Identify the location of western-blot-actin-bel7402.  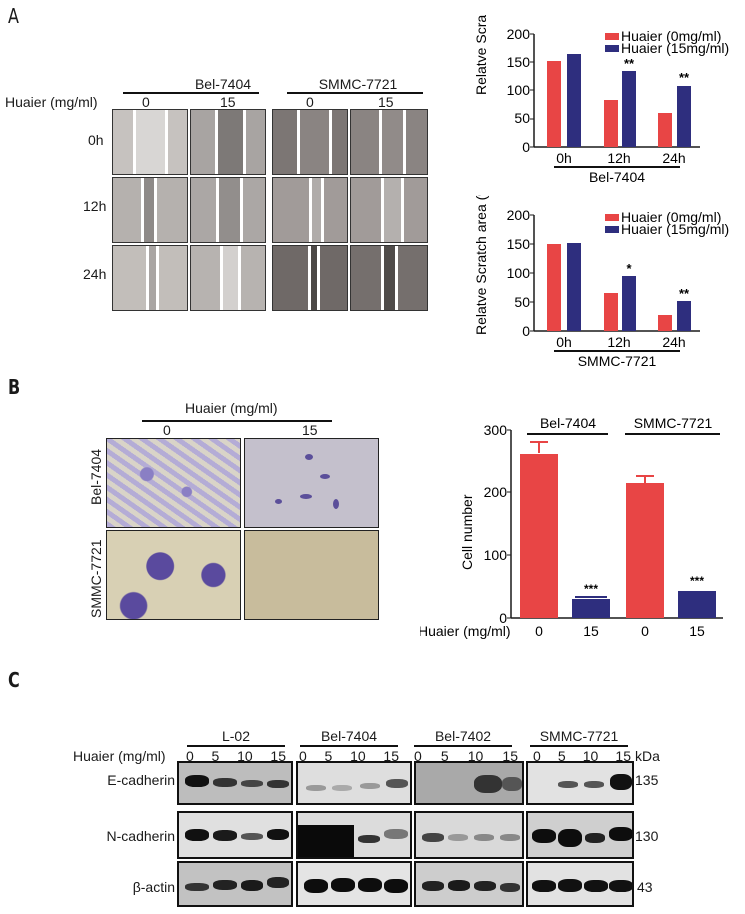
(469, 884).